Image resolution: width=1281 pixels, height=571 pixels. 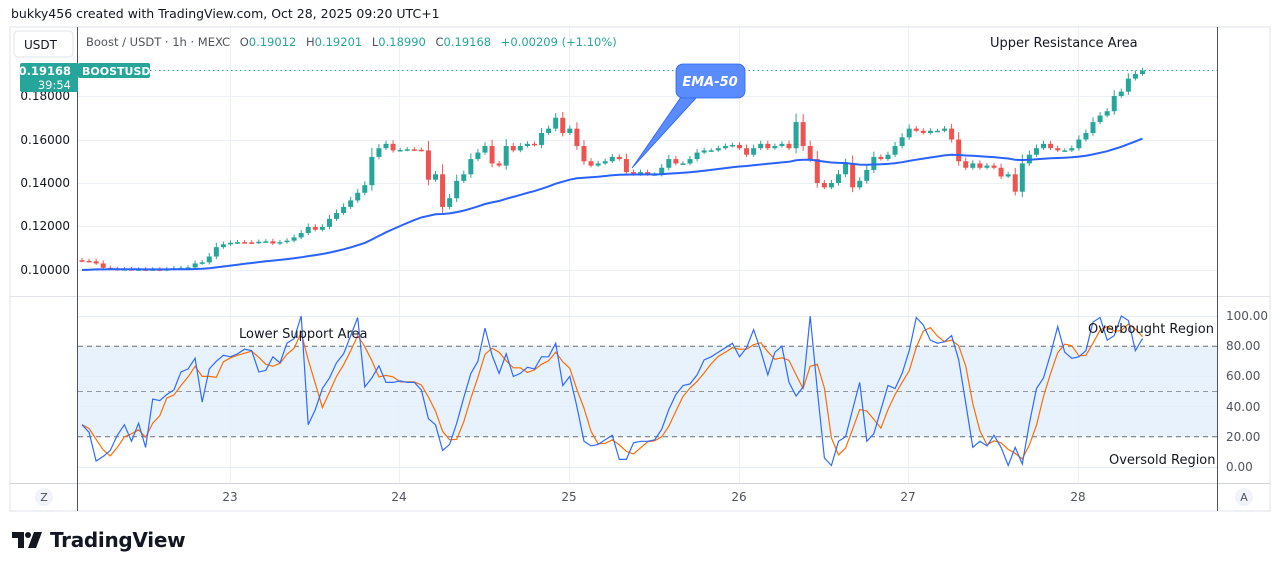 What do you see at coordinates (303, 334) in the screenshot?
I see `lower-support-annotation: Lower Support Area` at bounding box center [303, 334].